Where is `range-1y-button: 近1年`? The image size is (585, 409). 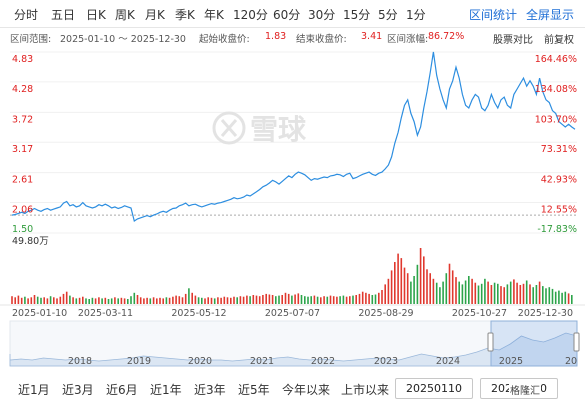 range-1y-button: 近1年 is located at coordinates (166, 390).